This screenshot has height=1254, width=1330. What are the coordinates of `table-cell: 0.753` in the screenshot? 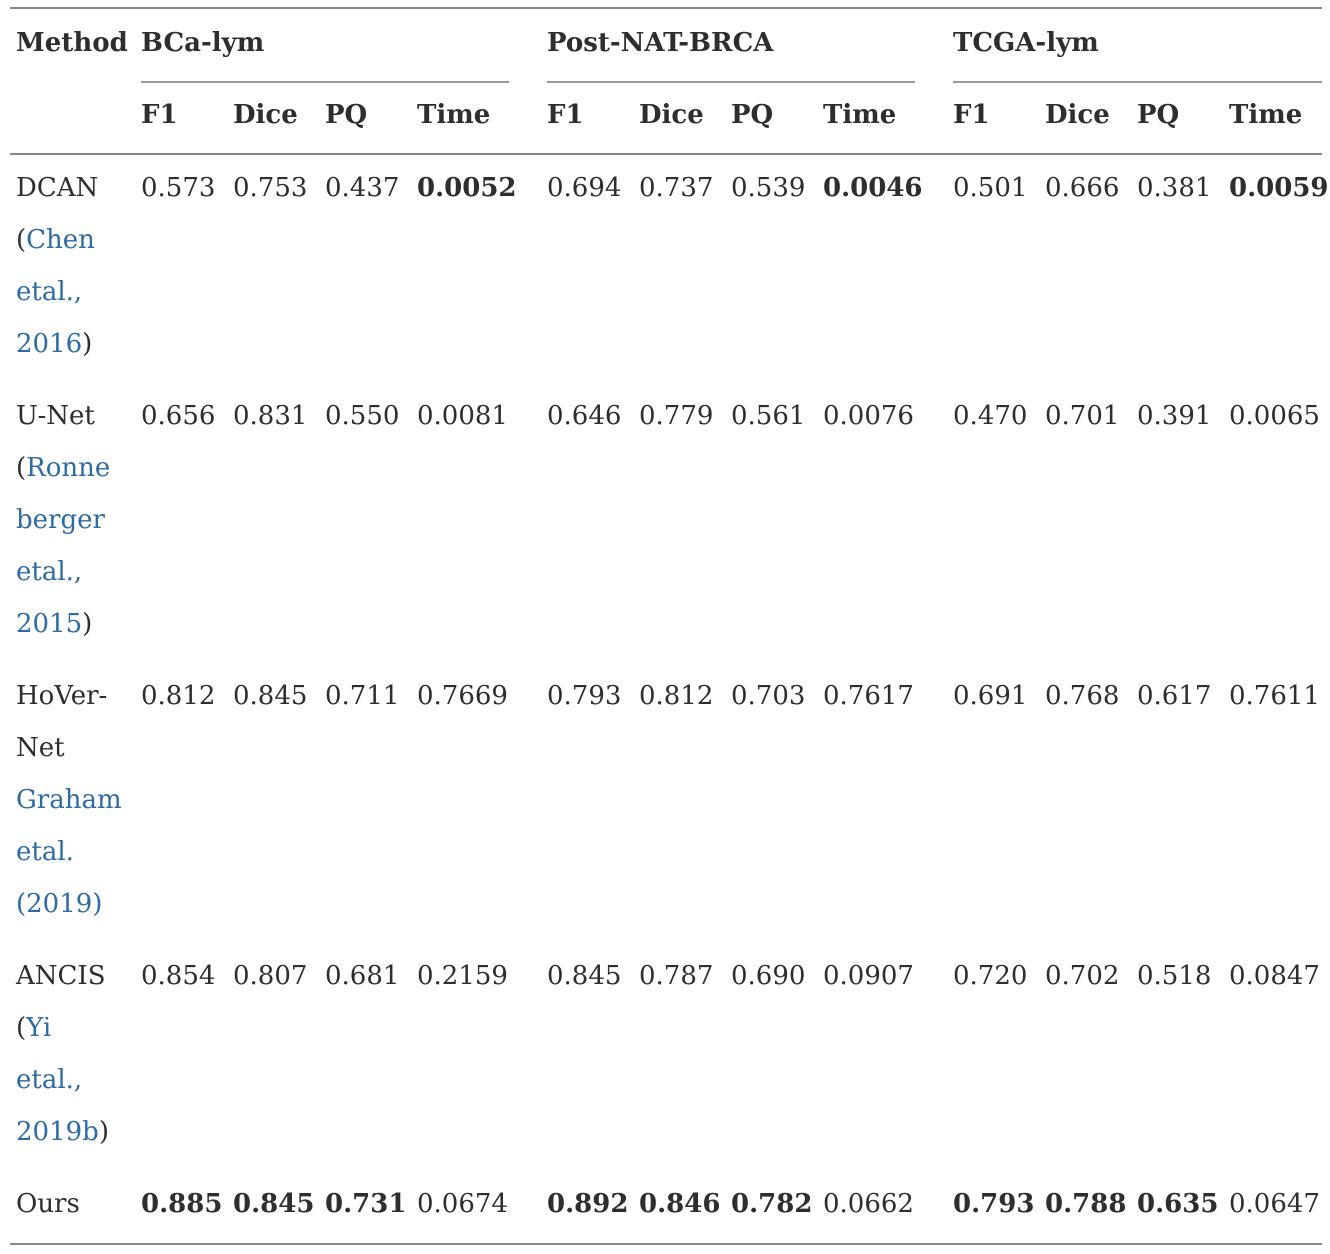 It's located at (270, 188).